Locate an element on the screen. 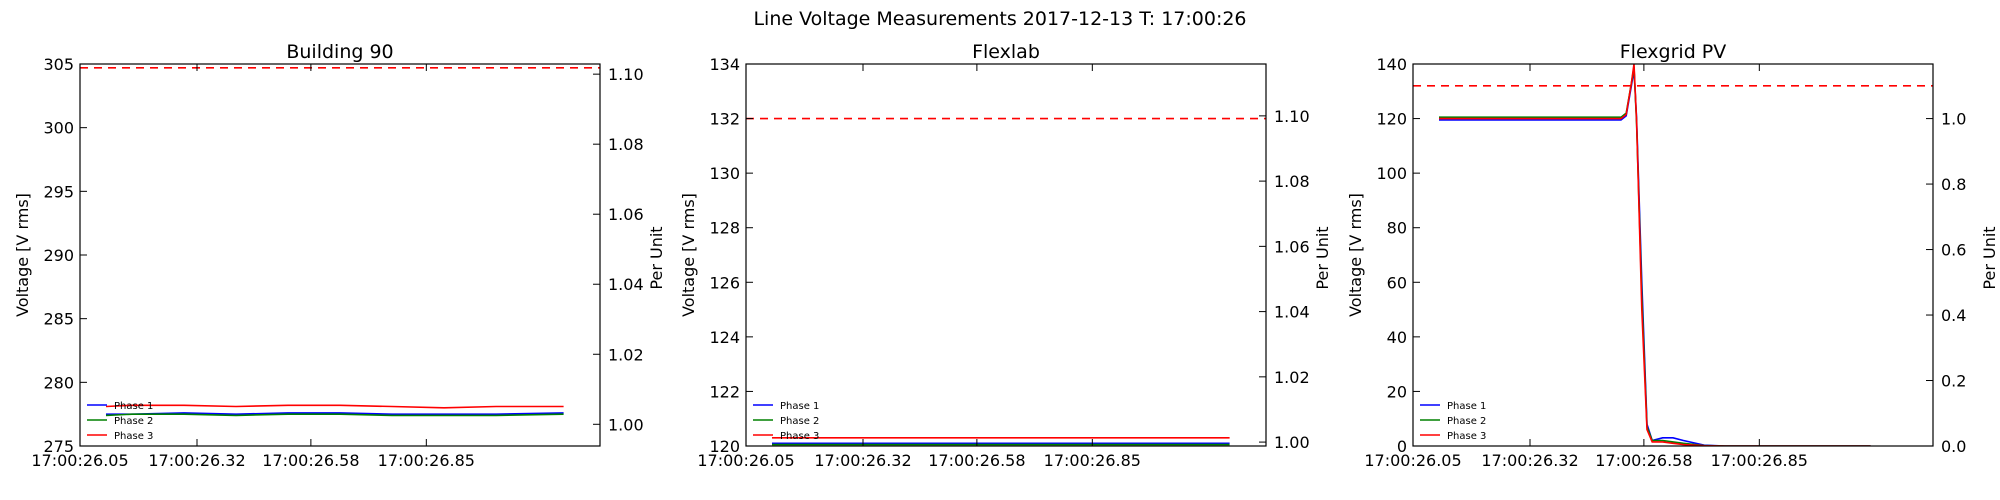  y-tick-label: 285 is located at coordinates (58, 319).